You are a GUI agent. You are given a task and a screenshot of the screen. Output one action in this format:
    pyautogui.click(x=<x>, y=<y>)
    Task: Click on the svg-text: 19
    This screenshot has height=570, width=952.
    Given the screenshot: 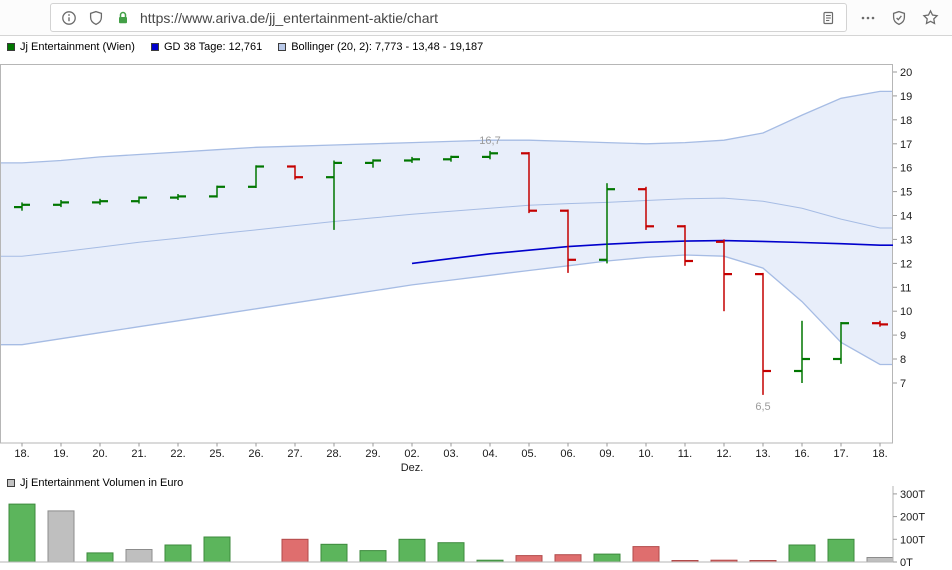 What is the action you would take?
    pyautogui.click(x=906, y=97)
    